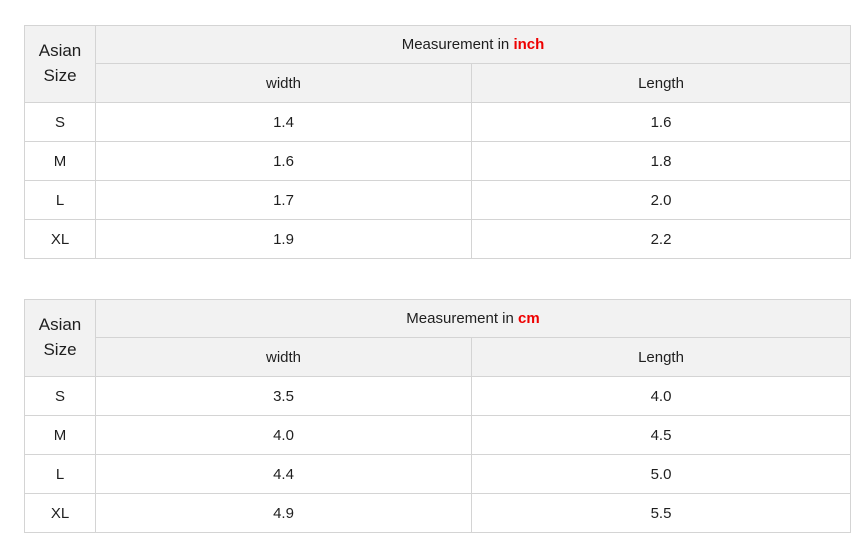 This screenshot has height=558, width=856. Describe the element at coordinates (283, 239) in the screenshot. I see `width-cell: 1.9` at that location.